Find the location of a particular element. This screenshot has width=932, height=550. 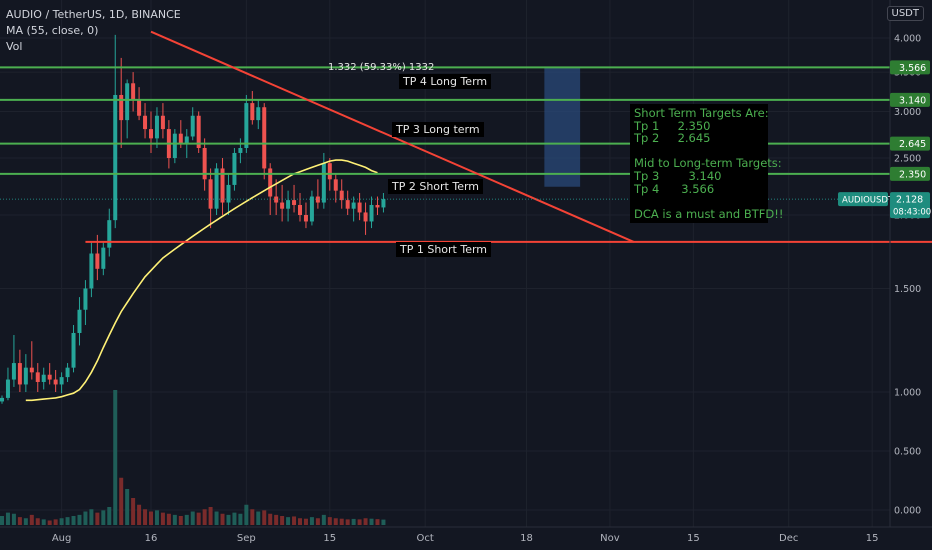

price-tick-label: 4.000 is located at coordinates (907, 39).